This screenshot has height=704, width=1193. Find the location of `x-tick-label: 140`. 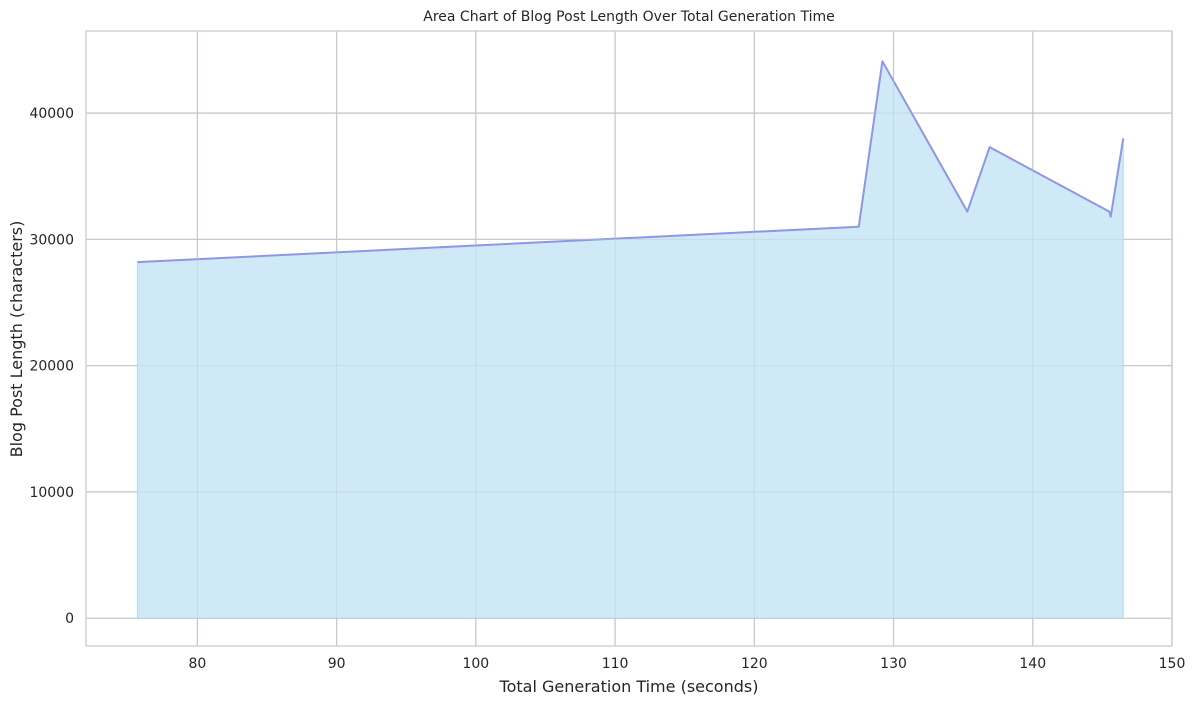

x-tick-label: 140 is located at coordinates (1032, 664).